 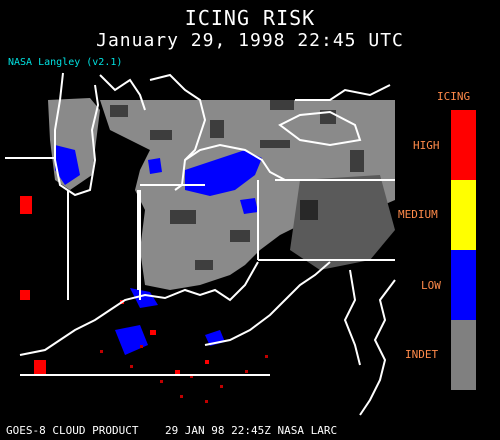 I want to click on legend-swatch-indet, so click(x=463, y=355).